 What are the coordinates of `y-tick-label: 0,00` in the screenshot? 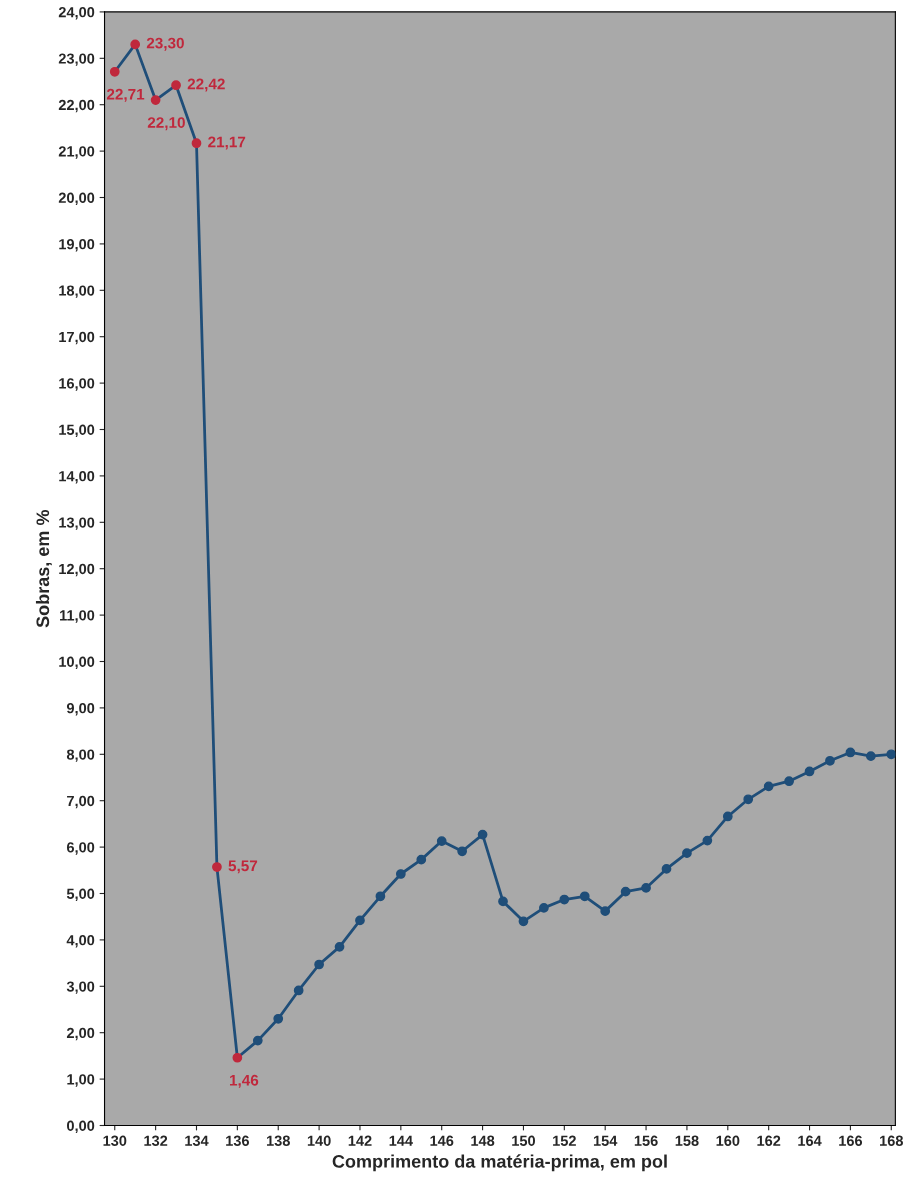 It's located at (81, 1127).